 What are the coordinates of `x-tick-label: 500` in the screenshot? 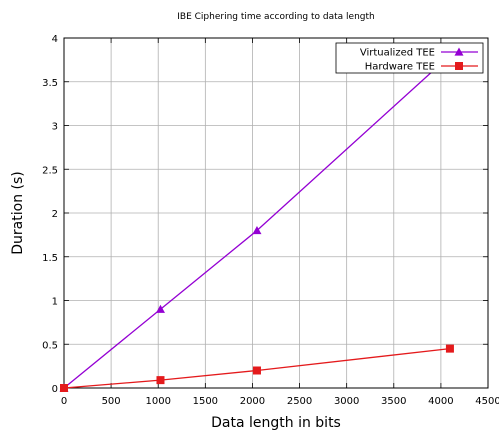 It's located at (111, 401).